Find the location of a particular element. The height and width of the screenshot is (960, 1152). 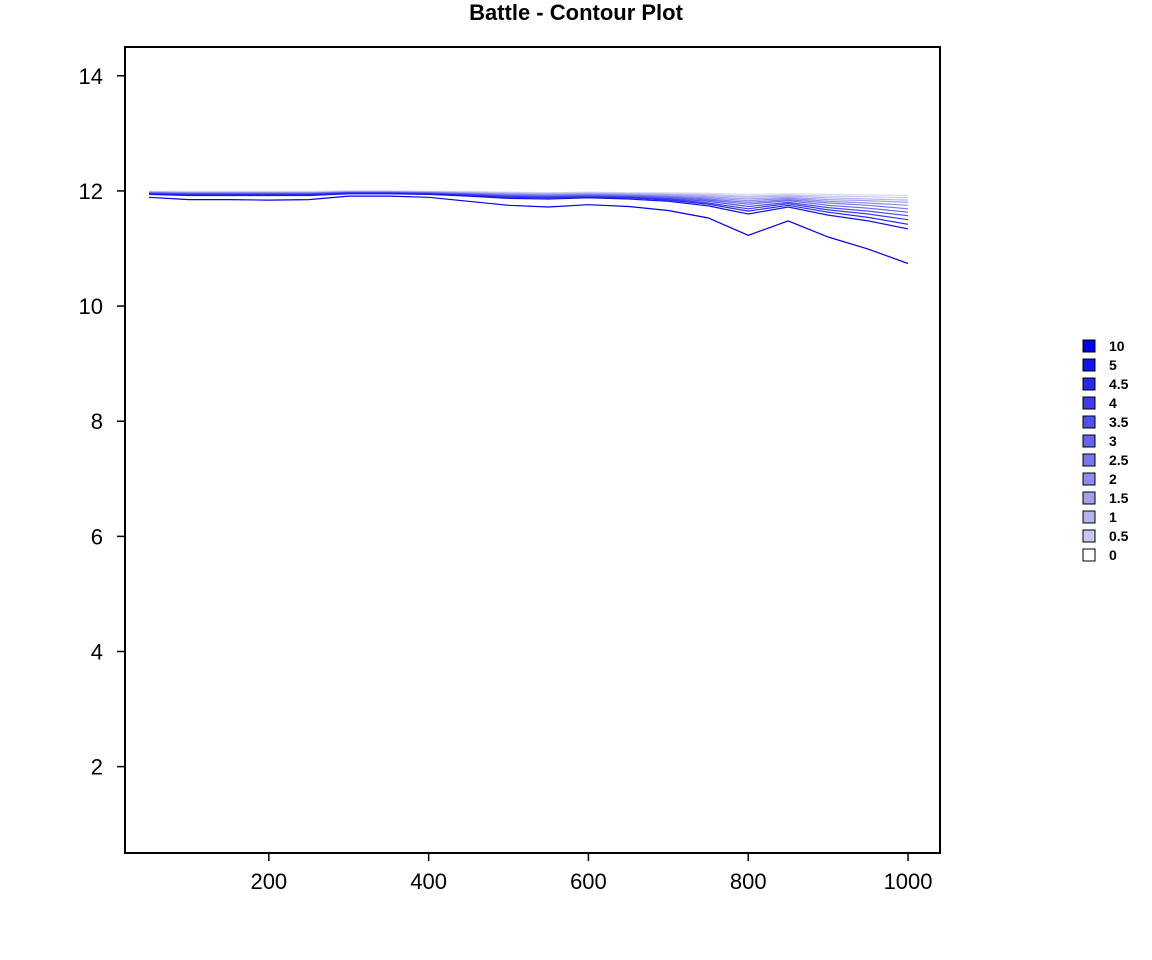

y-axis: 2 4 6 8 10 12 14 is located at coordinates (102, 422).